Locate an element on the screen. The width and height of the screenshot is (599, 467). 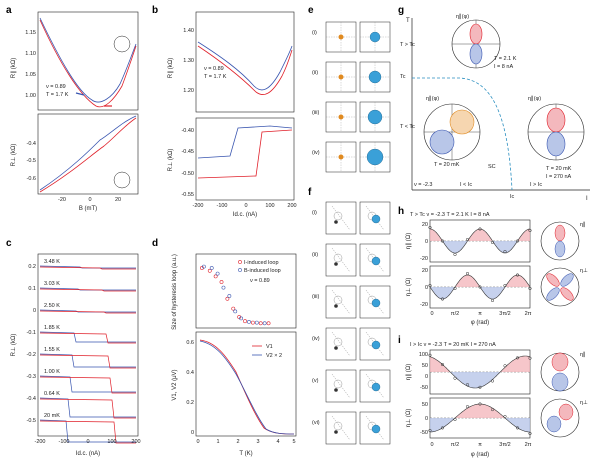
axis-label: V1, V2 (μV) is located at coordinates (175, 384).